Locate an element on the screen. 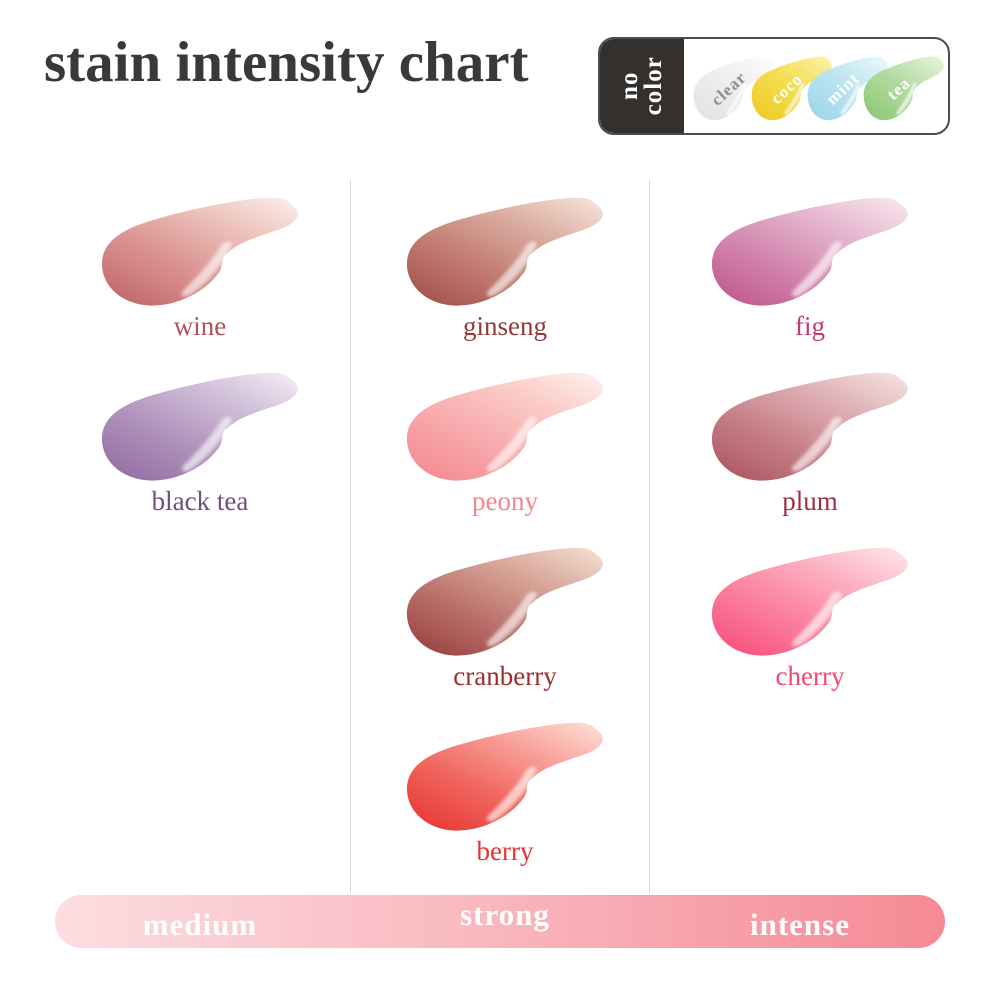  column-intense: fig plum is located at coordinates (810, 447).